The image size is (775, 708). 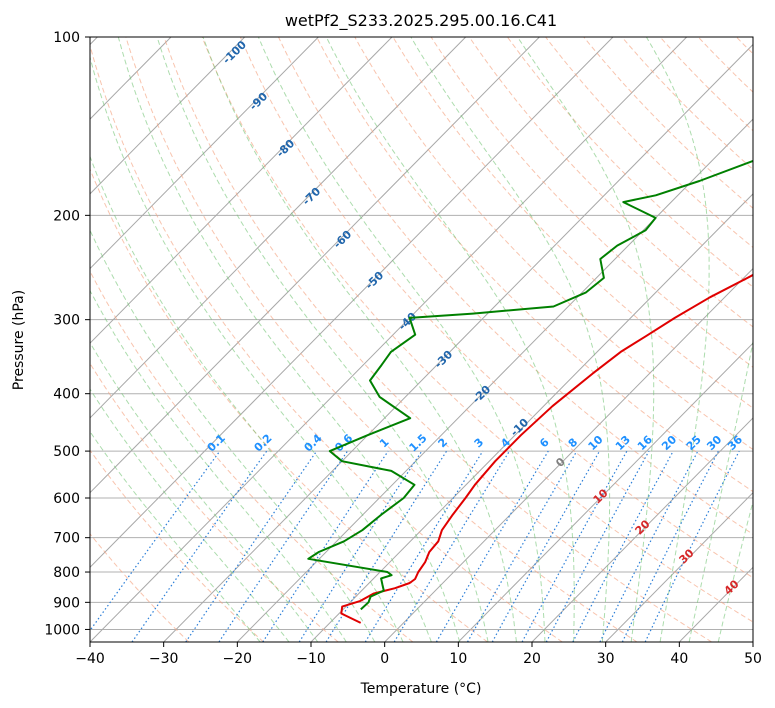 What do you see at coordinates (623, 443) in the screenshot?
I see `mixing-ratio-label: 13` at bounding box center [623, 443].